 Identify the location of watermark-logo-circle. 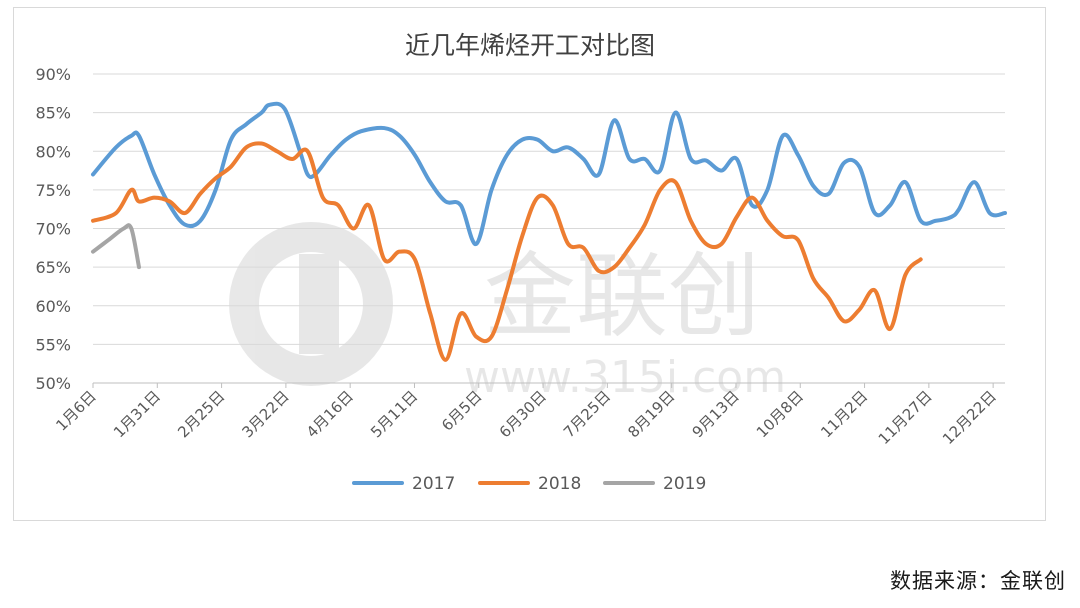
(311, 304).